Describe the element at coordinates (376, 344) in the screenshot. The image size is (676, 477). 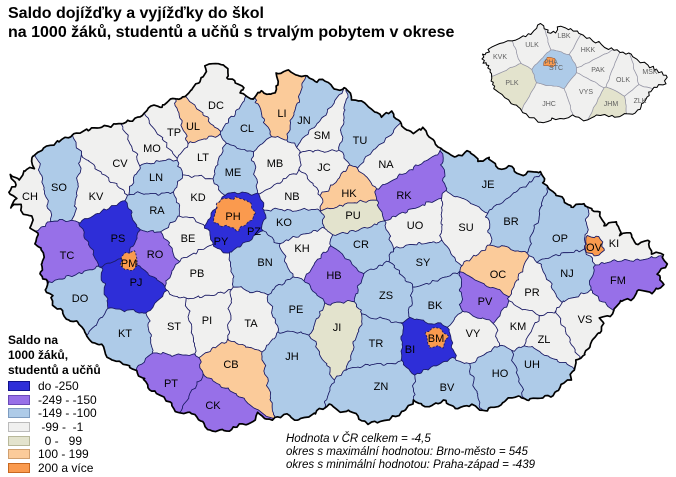
I see `svg-text: TR` at that location.